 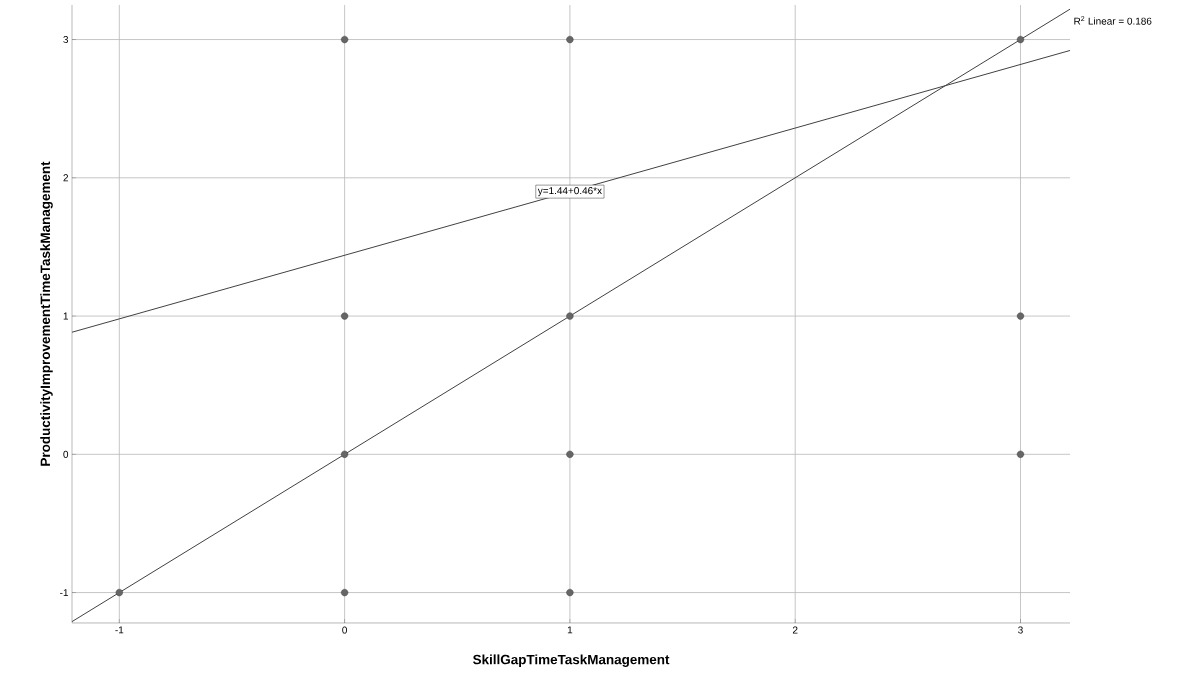 I want to click on y-axis-title: ProductivityImprovementTimeTaskManagement, so click(x=46, y=313).